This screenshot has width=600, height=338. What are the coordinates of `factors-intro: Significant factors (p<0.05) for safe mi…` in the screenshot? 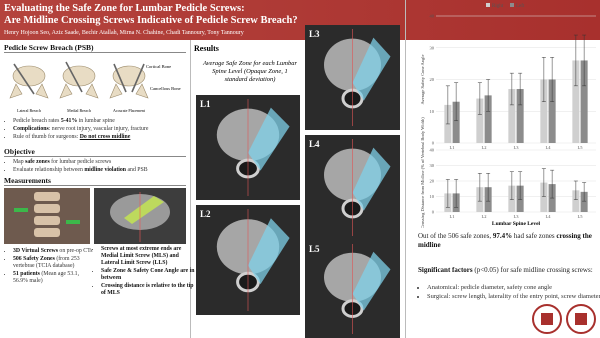 It's located at (507, 270).